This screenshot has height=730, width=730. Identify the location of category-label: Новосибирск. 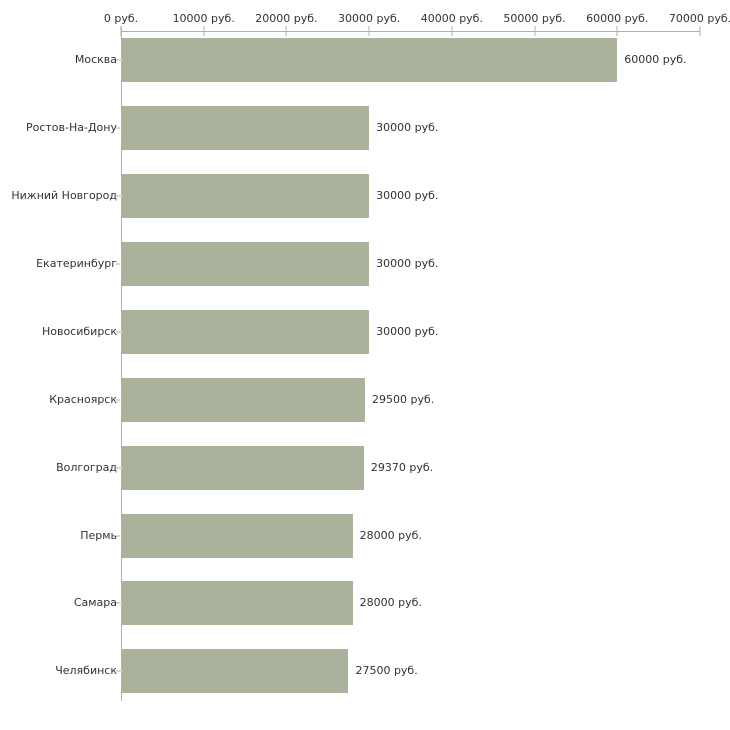
(79, 331).